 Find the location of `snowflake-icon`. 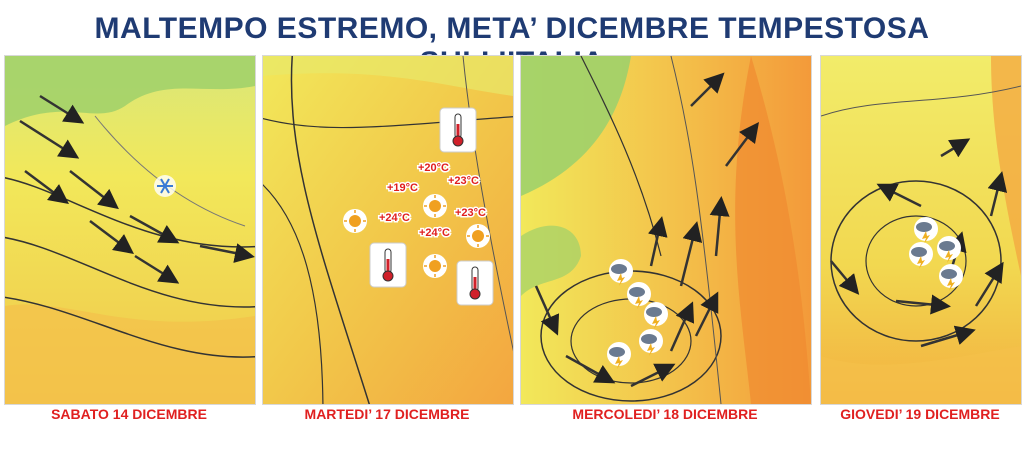

snowflake-icon is located at coordinates (165, 186).